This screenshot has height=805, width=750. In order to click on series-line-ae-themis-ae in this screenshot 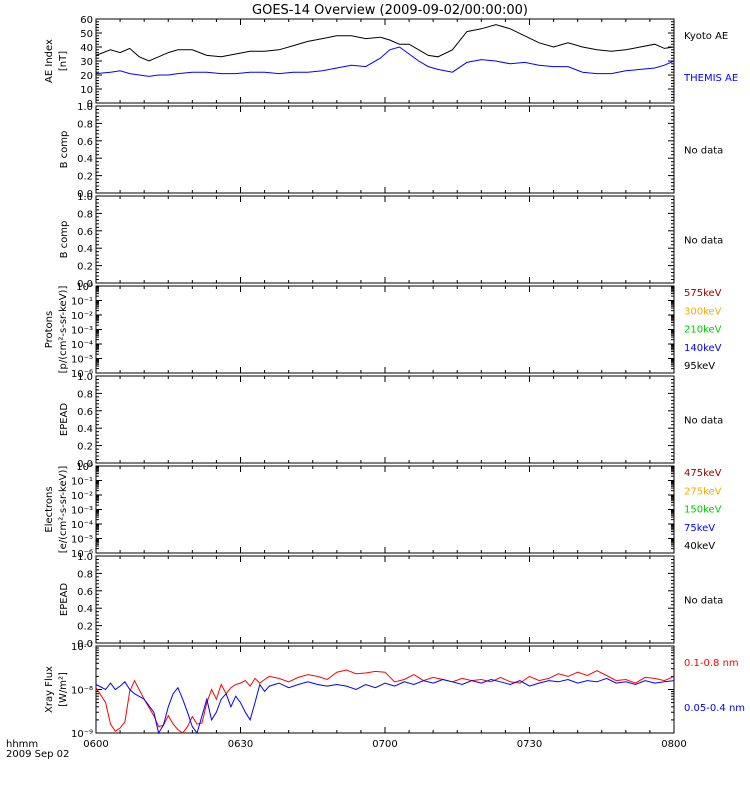, I will do `click(385, 61)`.